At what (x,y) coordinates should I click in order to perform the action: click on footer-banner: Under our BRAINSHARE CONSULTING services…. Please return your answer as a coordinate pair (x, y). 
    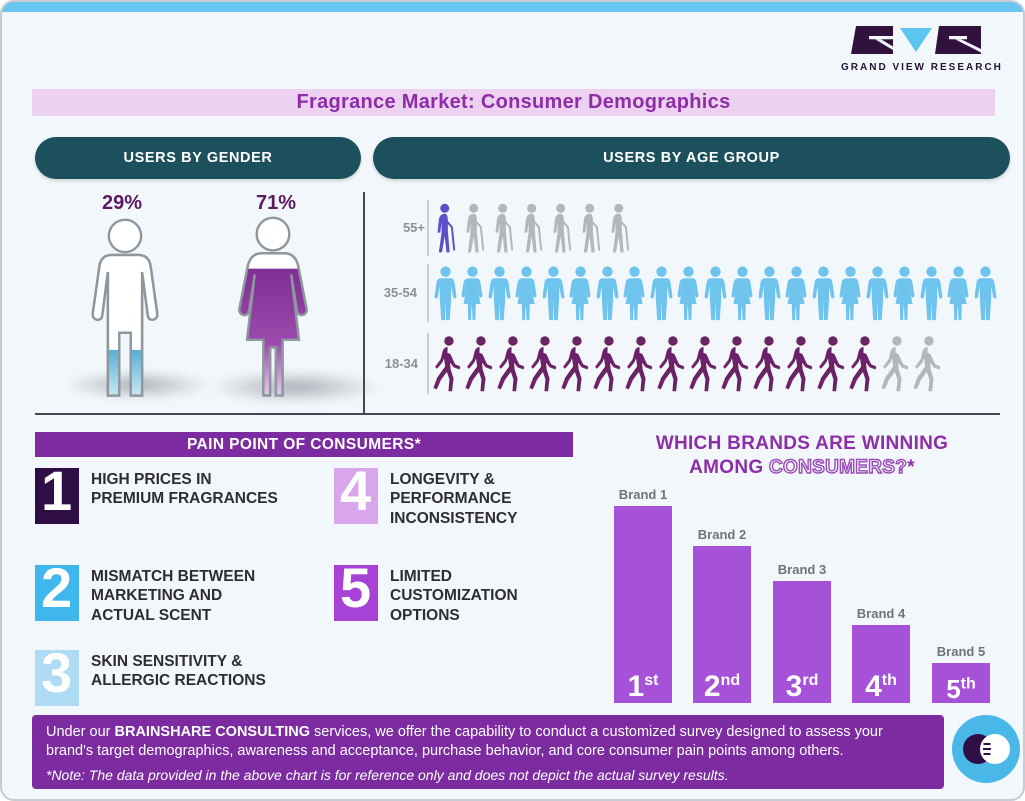
    Looking at the image, I should click on (488, 752).